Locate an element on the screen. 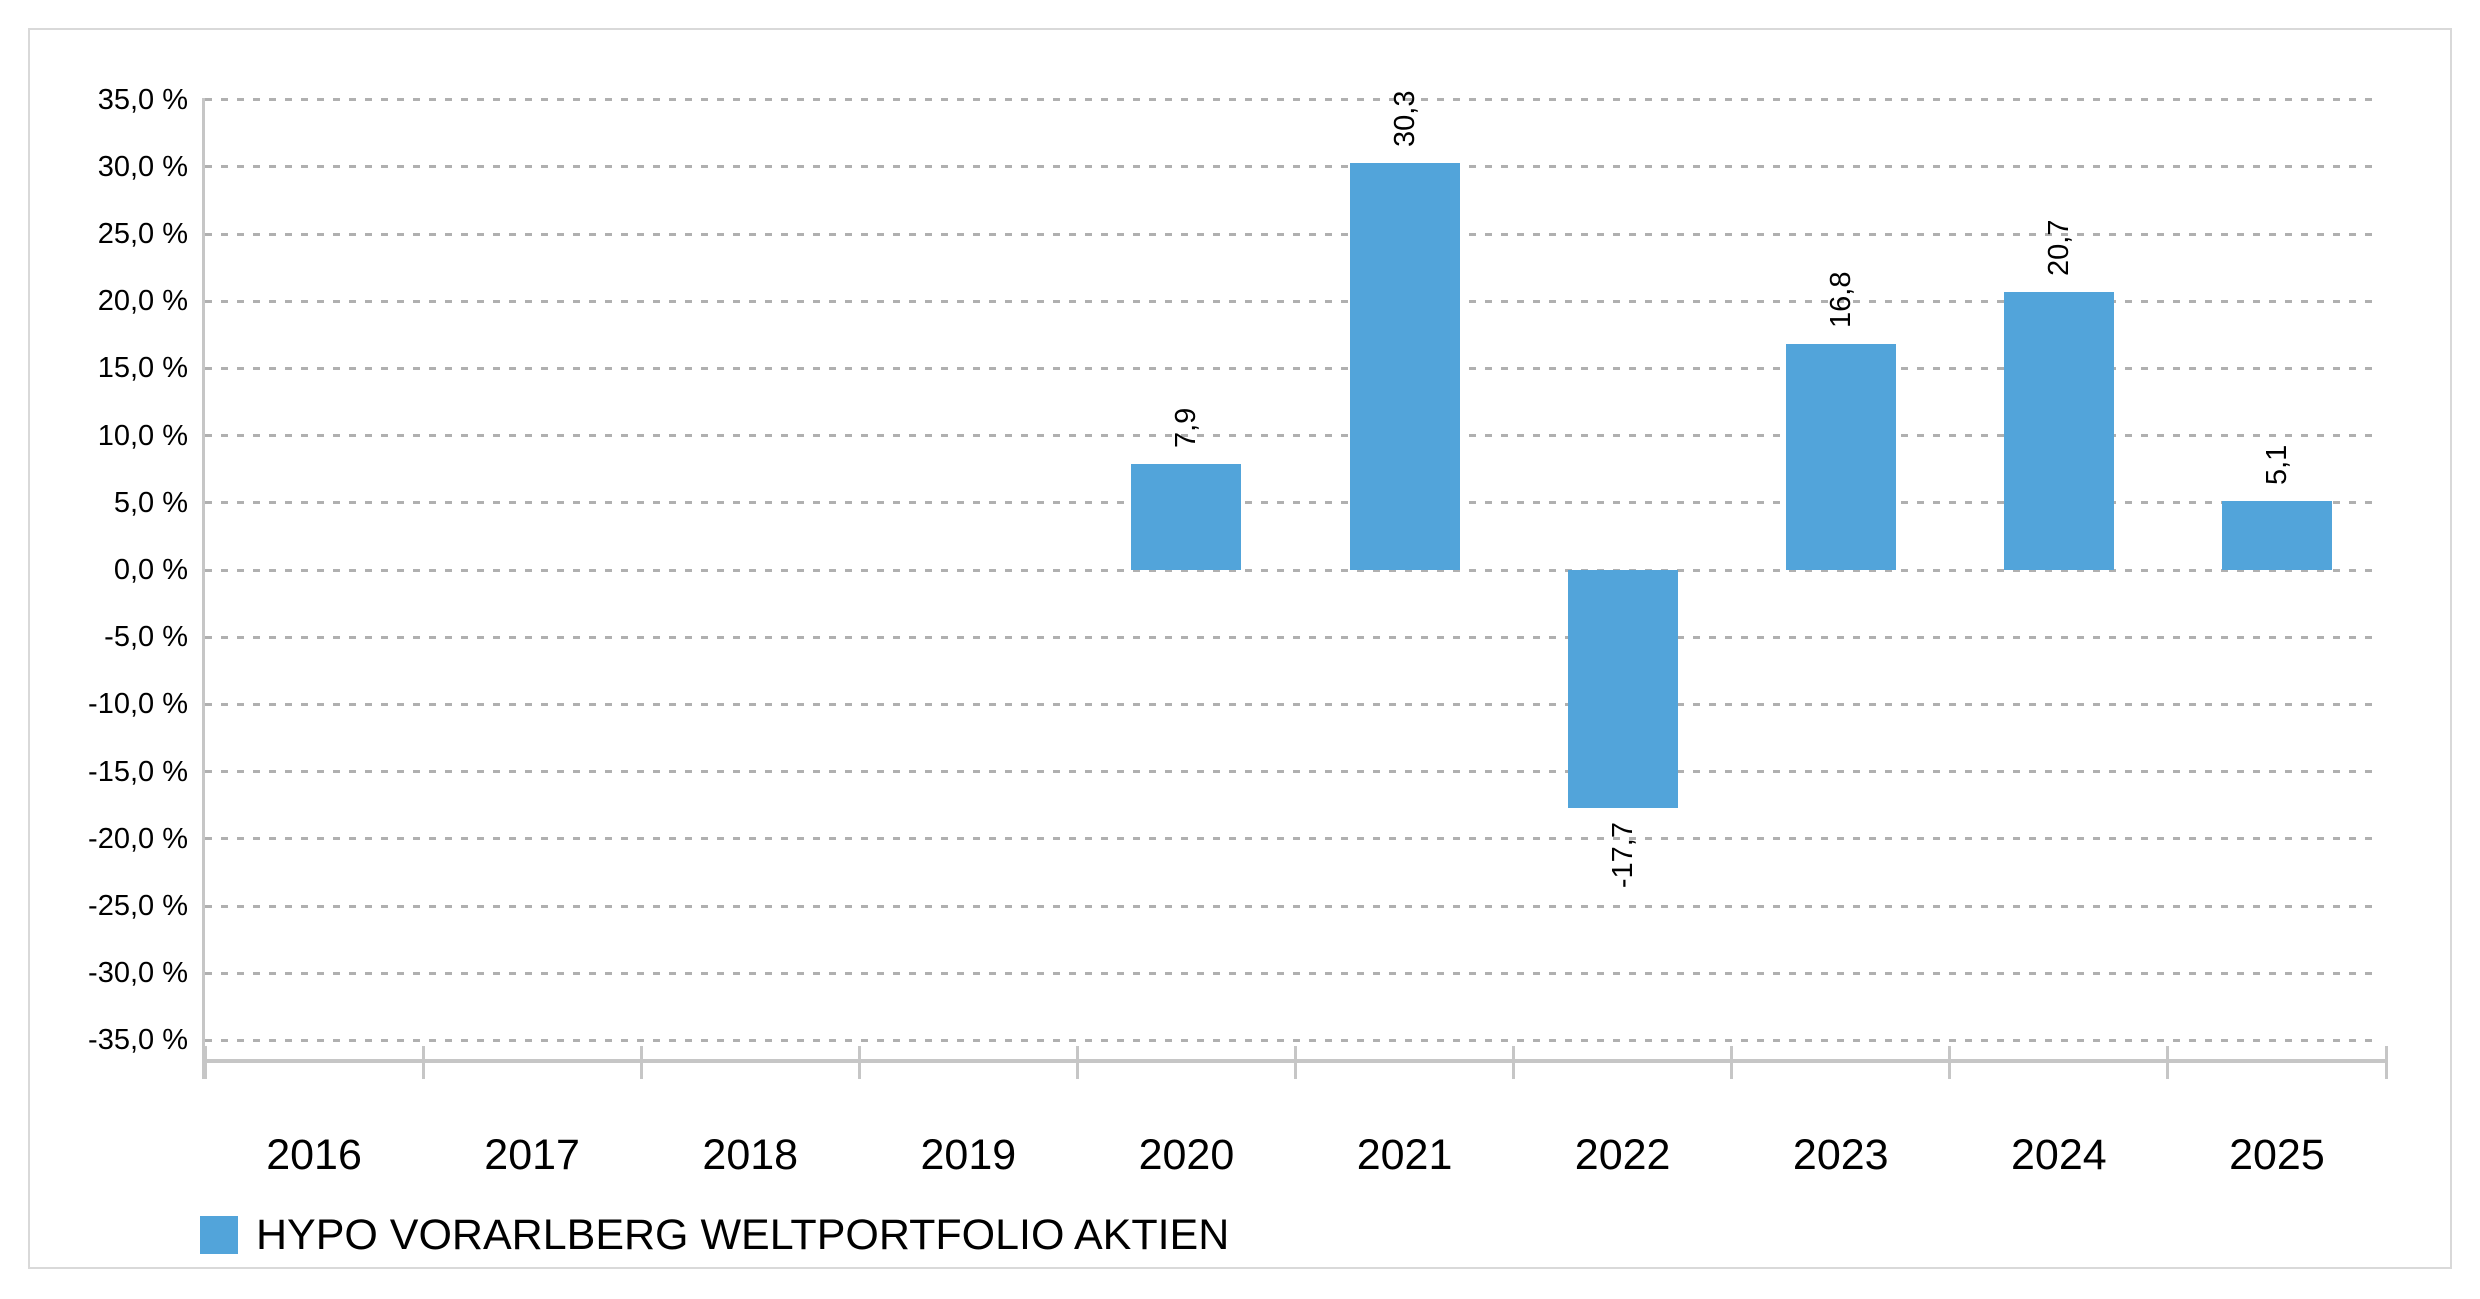 Image resolution: width=2480 pixels, height=1299 pixels. bar-value-label-2023: 16,8 is located at coordinates (1840, 300).